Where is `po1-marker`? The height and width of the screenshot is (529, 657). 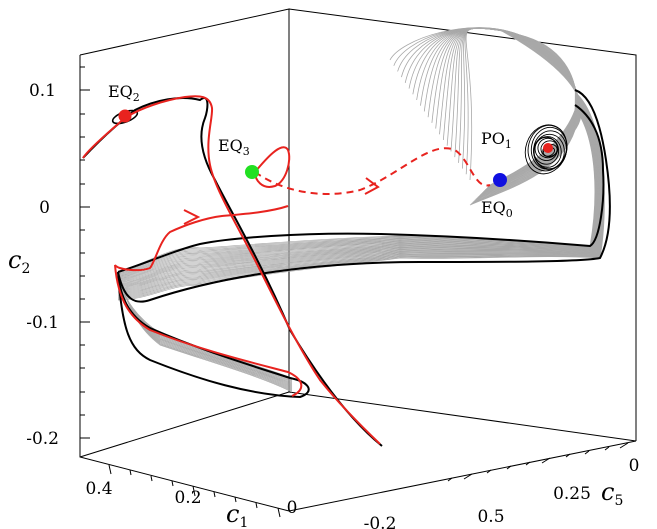 po1-marker is located at coordinates (548, 148).